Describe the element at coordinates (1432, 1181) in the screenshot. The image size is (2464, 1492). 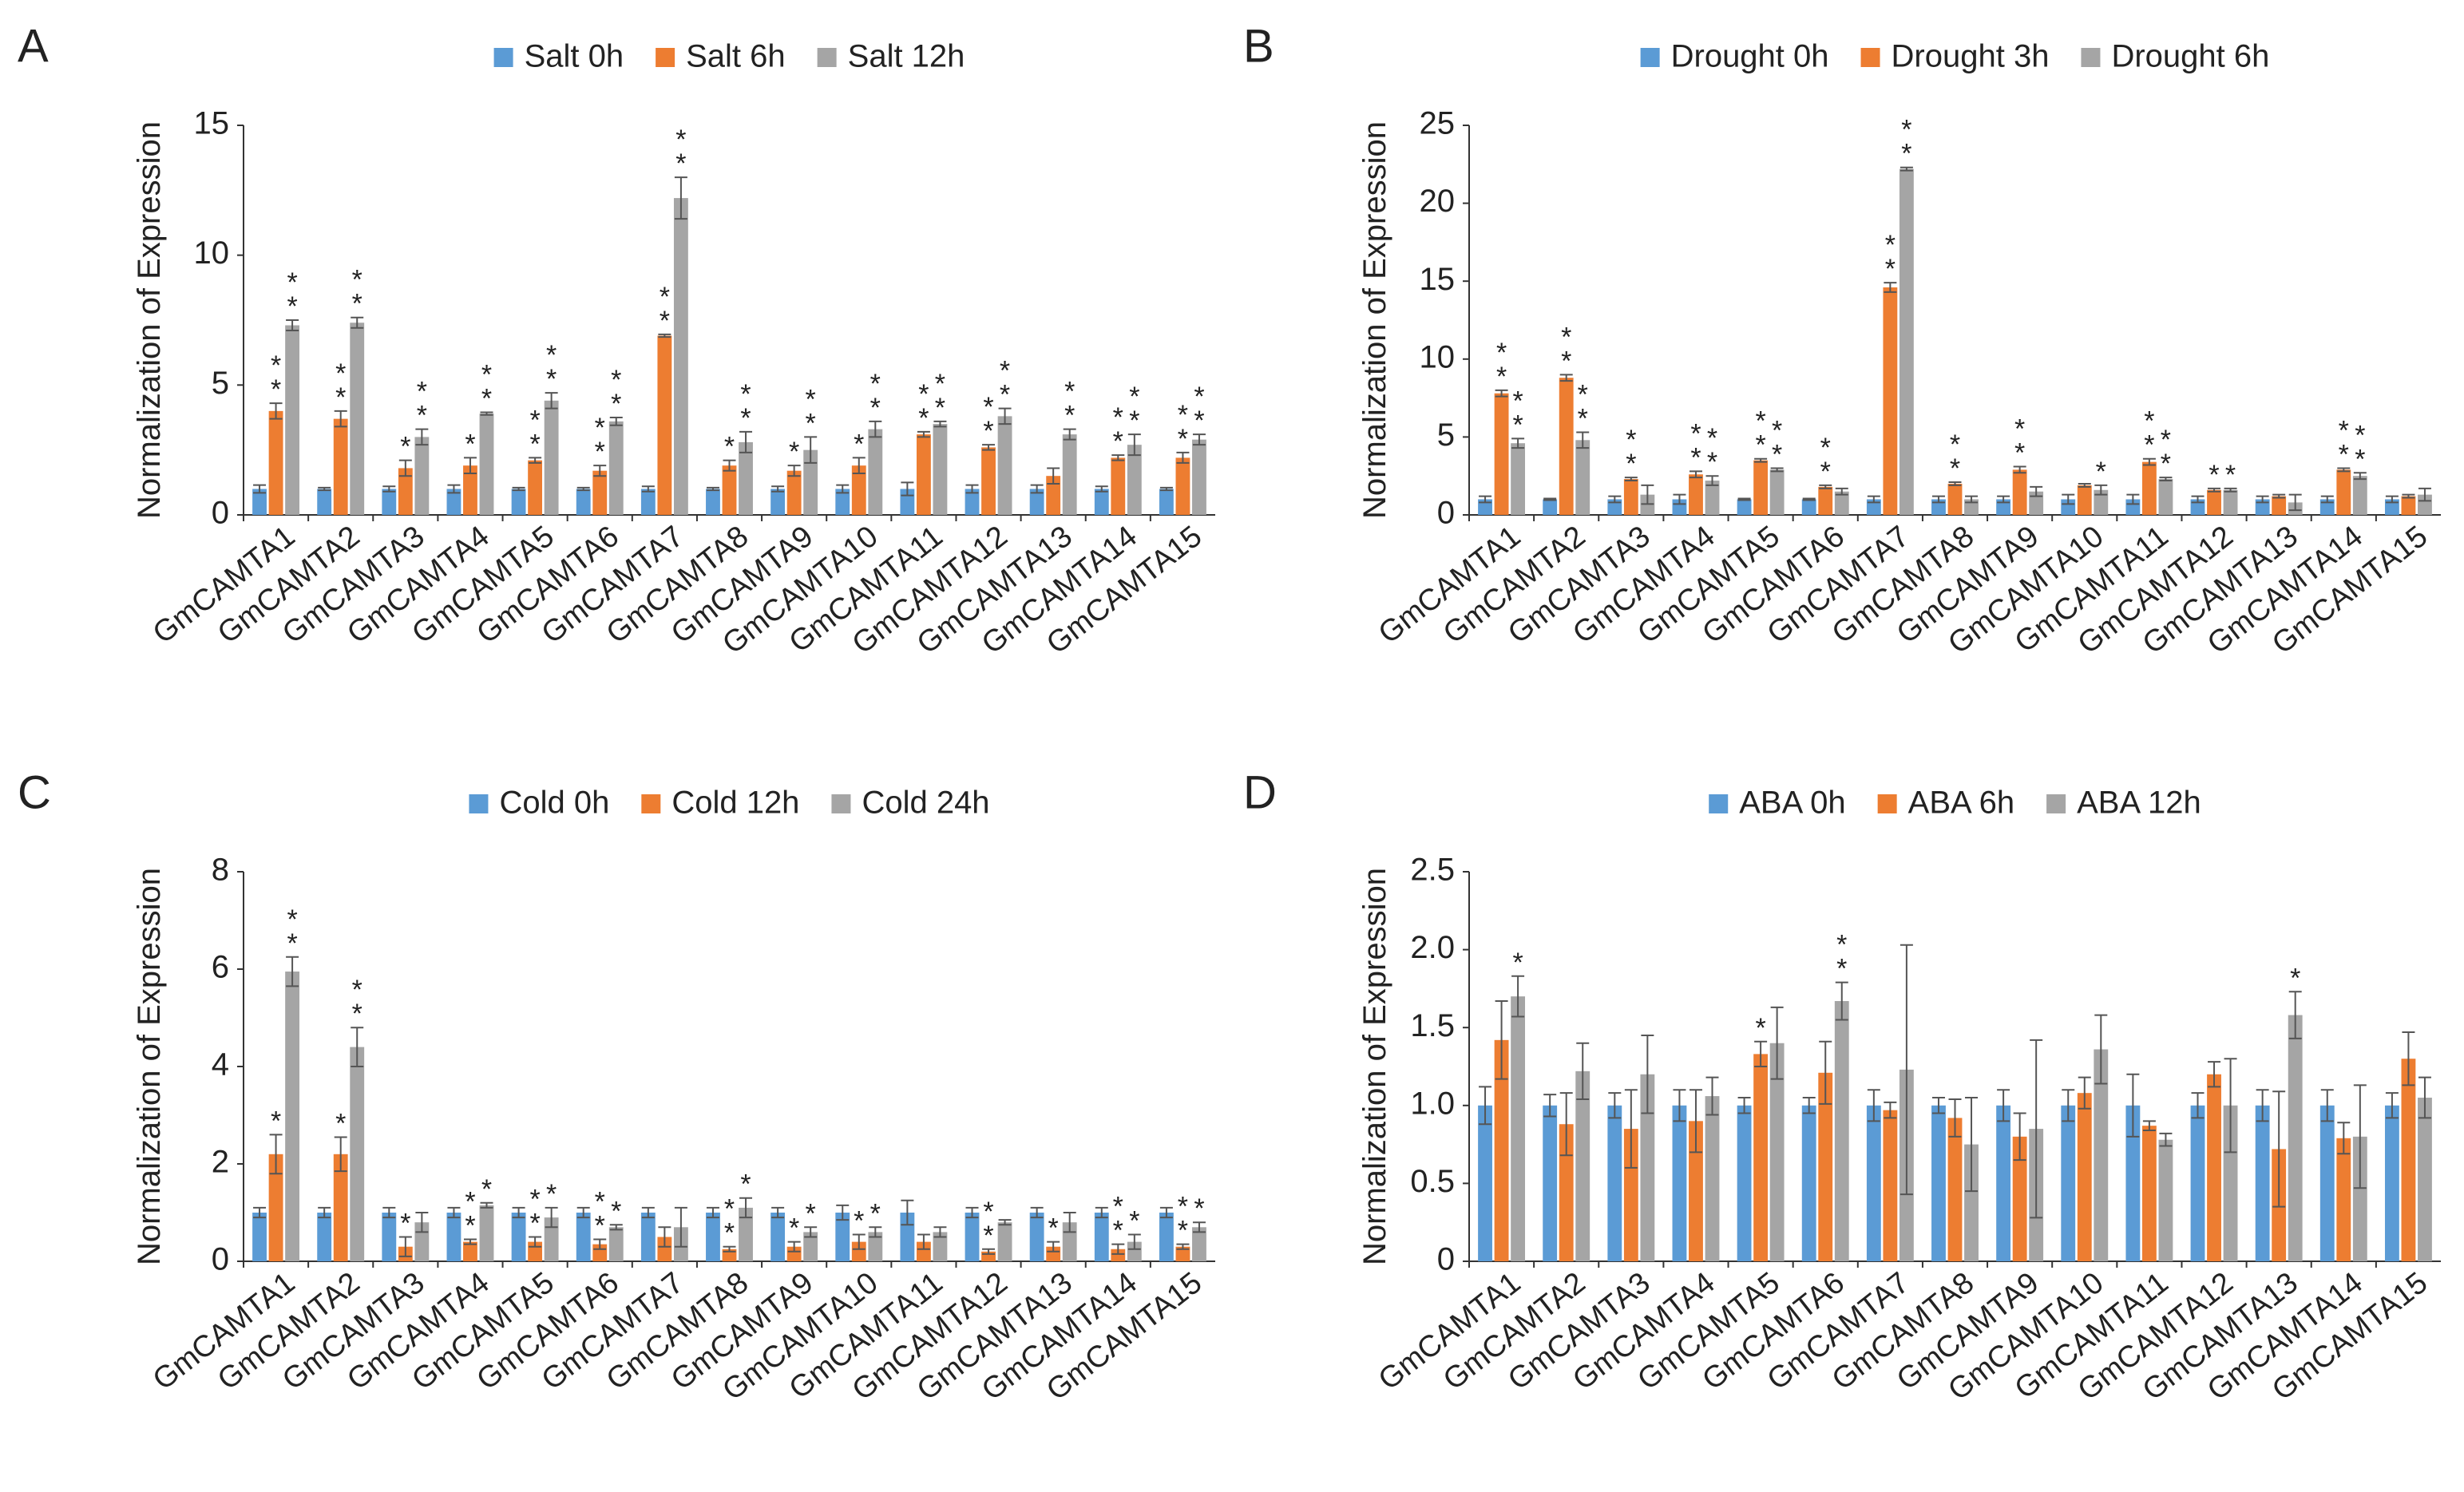
I see `y-tick-label: 0.5` at that location.